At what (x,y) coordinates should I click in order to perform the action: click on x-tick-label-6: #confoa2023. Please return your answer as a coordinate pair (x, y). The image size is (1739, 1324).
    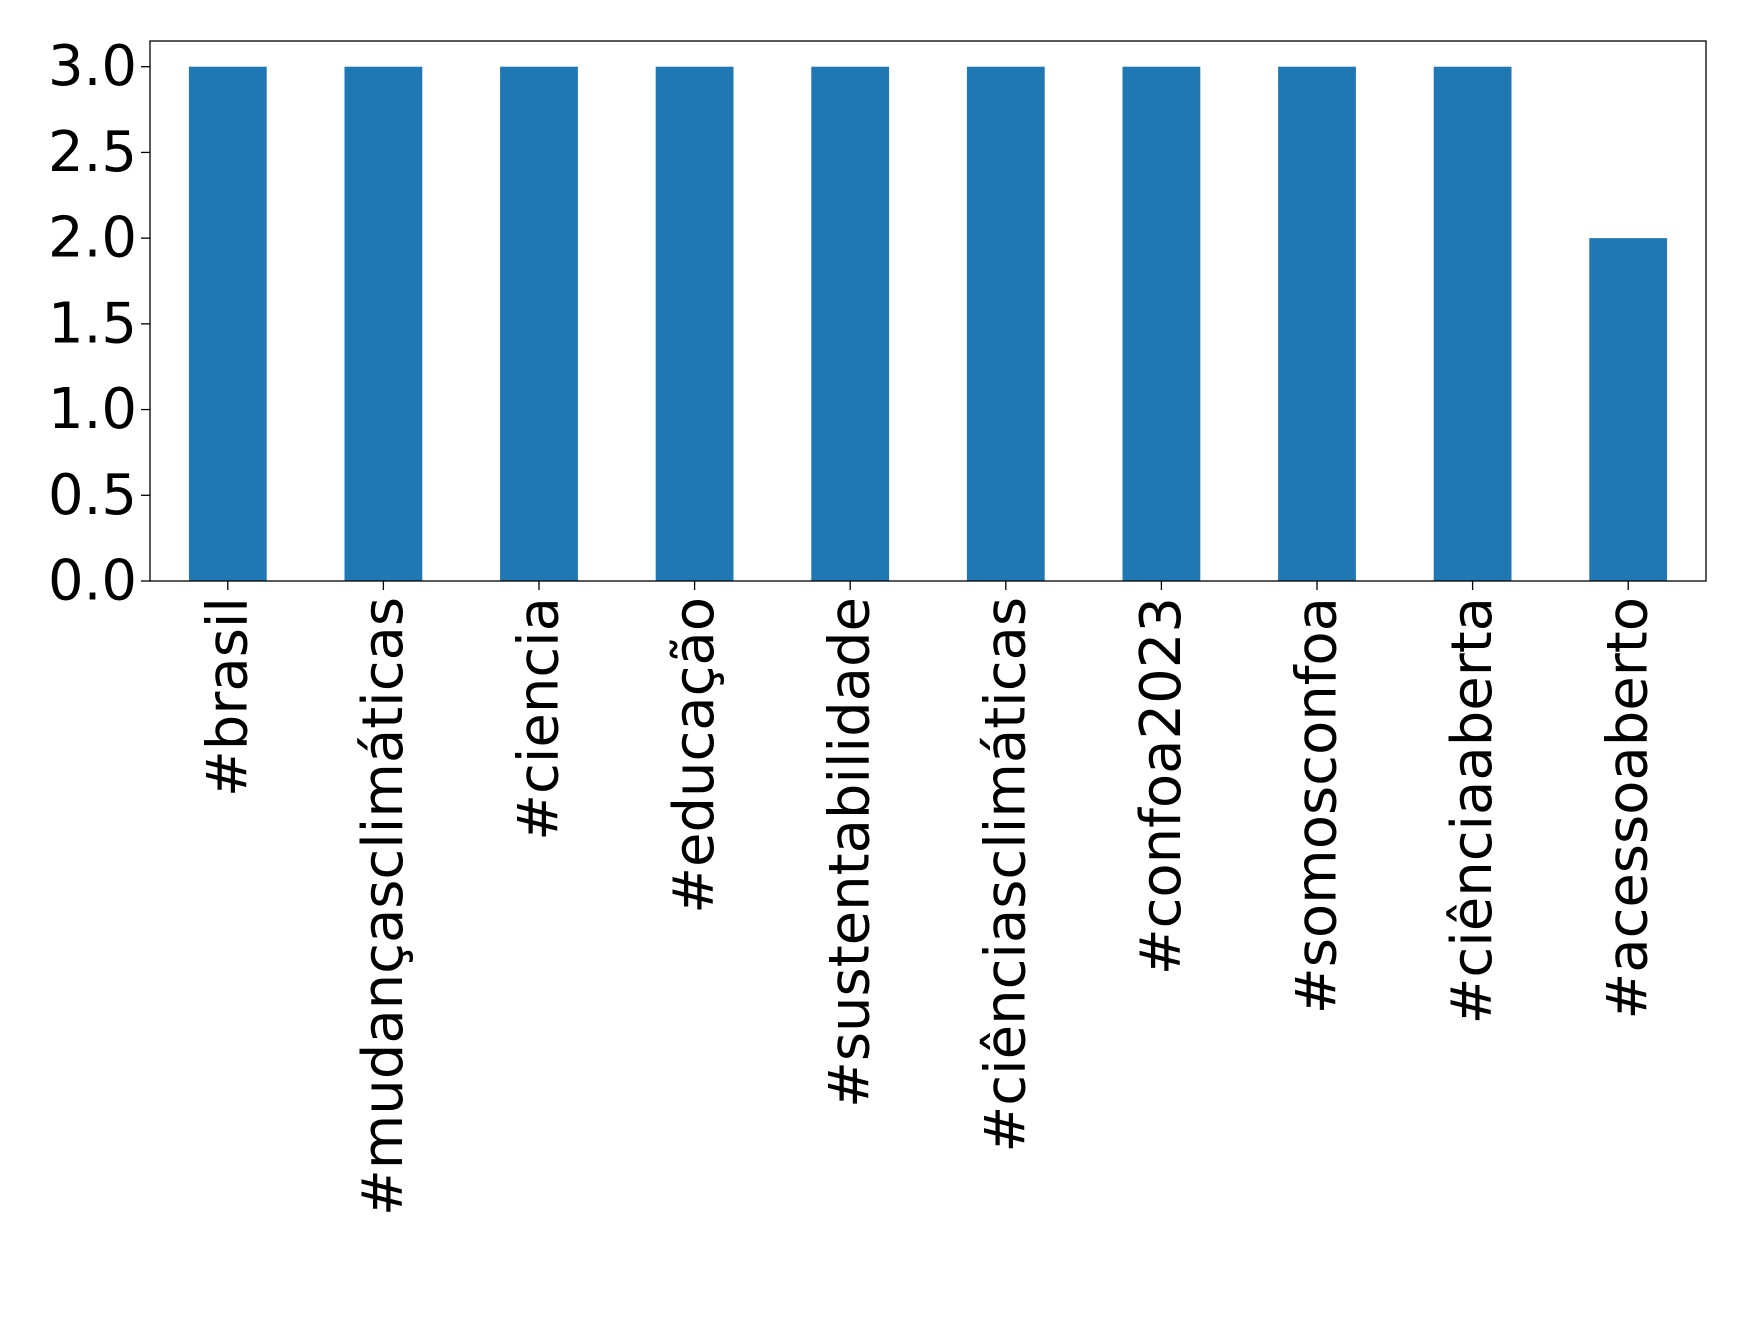
    Looking at the image, I should click on (1161, 786).